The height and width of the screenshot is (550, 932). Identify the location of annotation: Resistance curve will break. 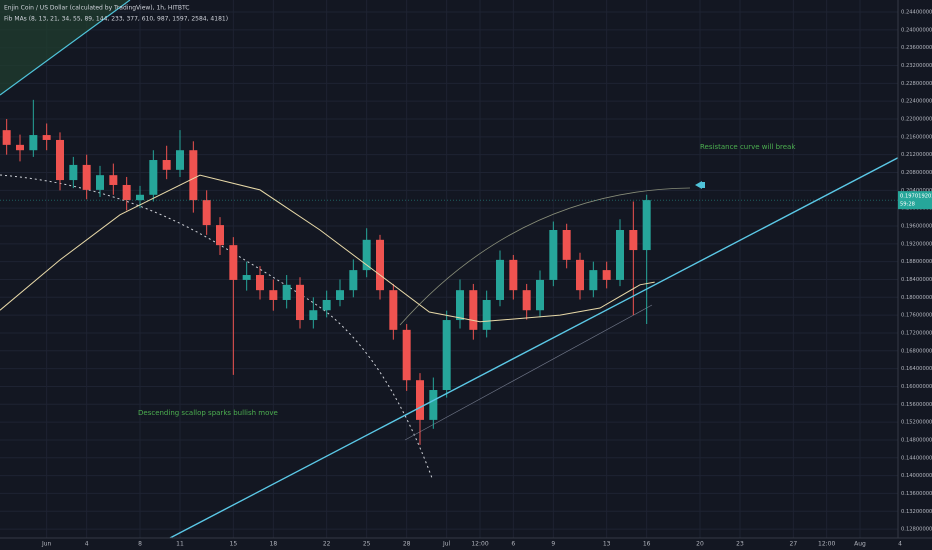
(748, 147).